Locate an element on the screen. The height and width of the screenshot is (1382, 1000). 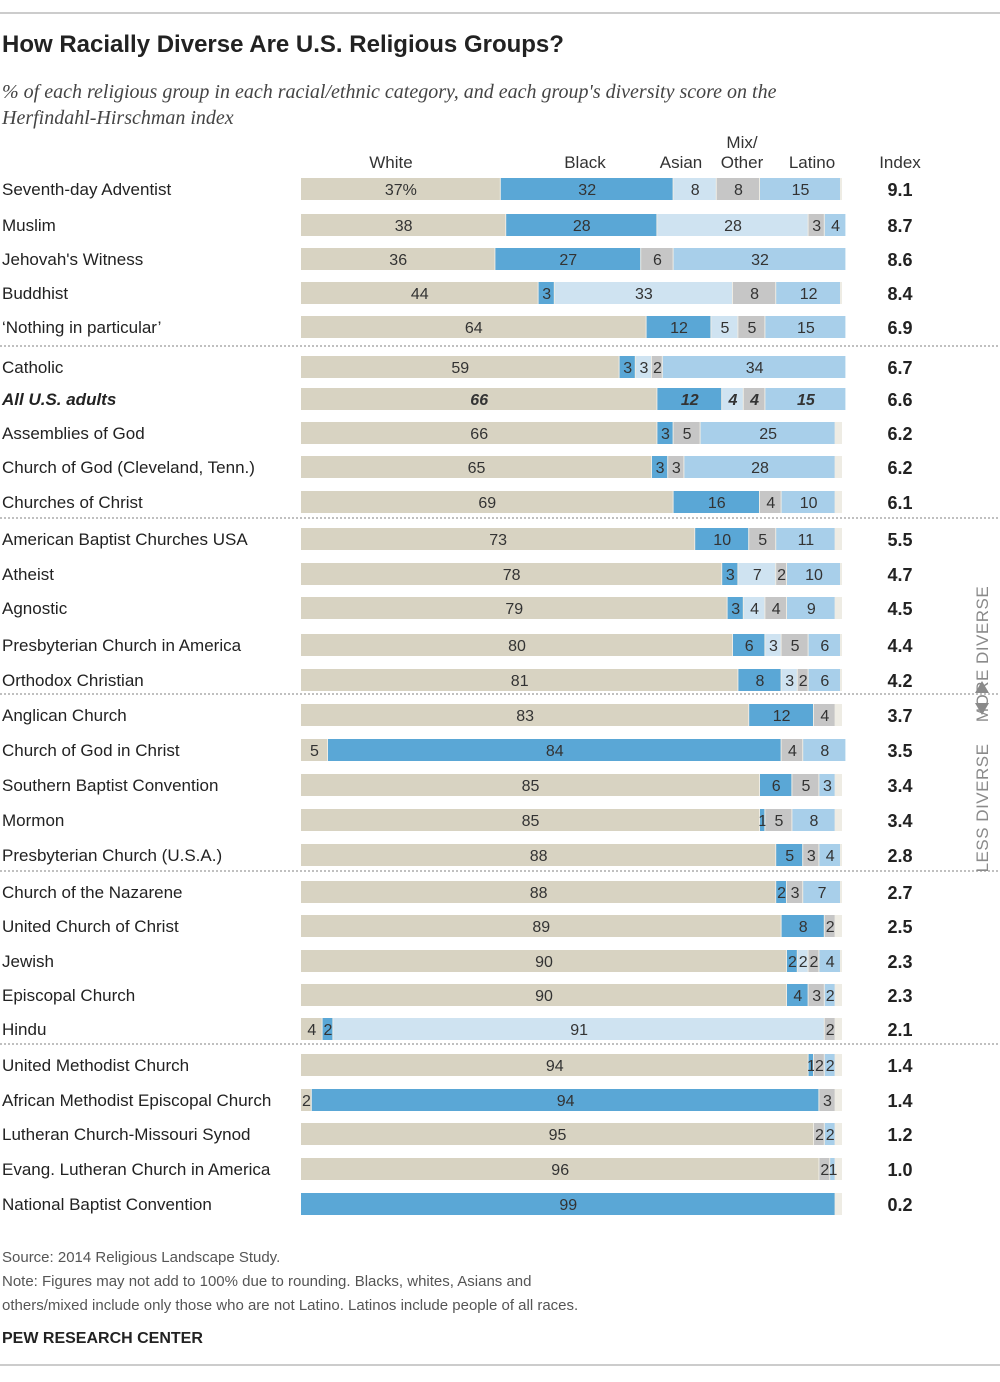
bar-value-mixother: 5 is located at coordinates (805, 786).